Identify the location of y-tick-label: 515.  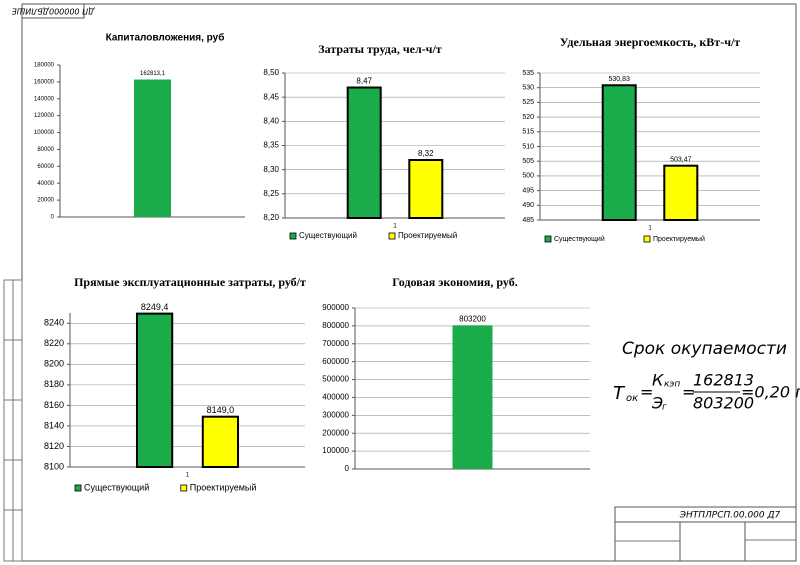
(528, 132).